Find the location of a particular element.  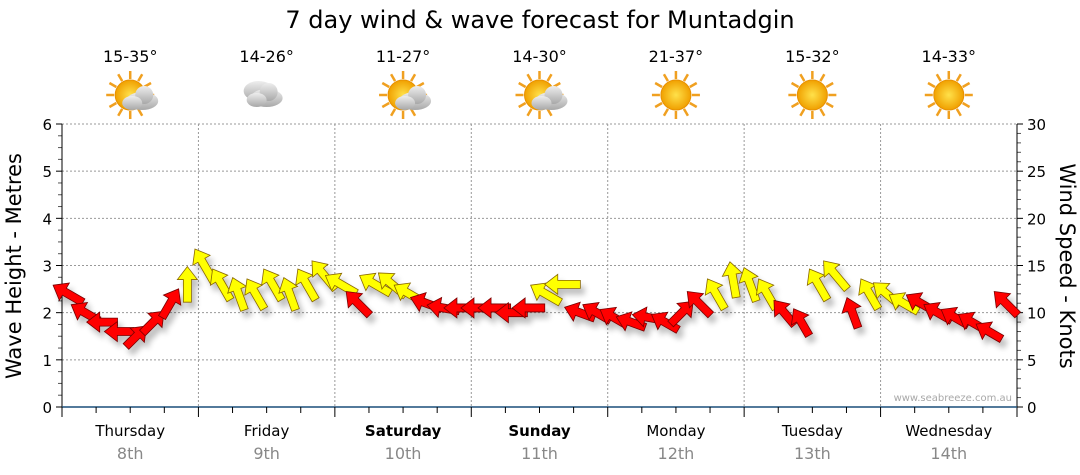

y-right-tick-label: 25 is located at coordinates (1036, 172).